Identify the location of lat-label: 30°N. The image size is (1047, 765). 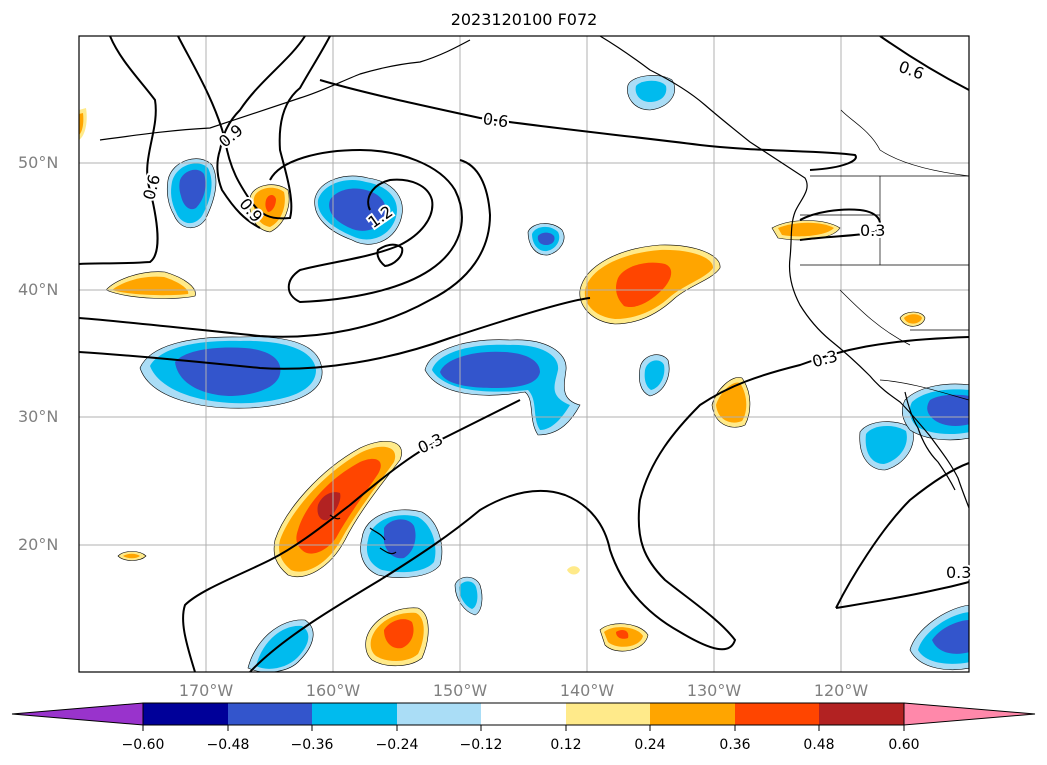
(38, 416).